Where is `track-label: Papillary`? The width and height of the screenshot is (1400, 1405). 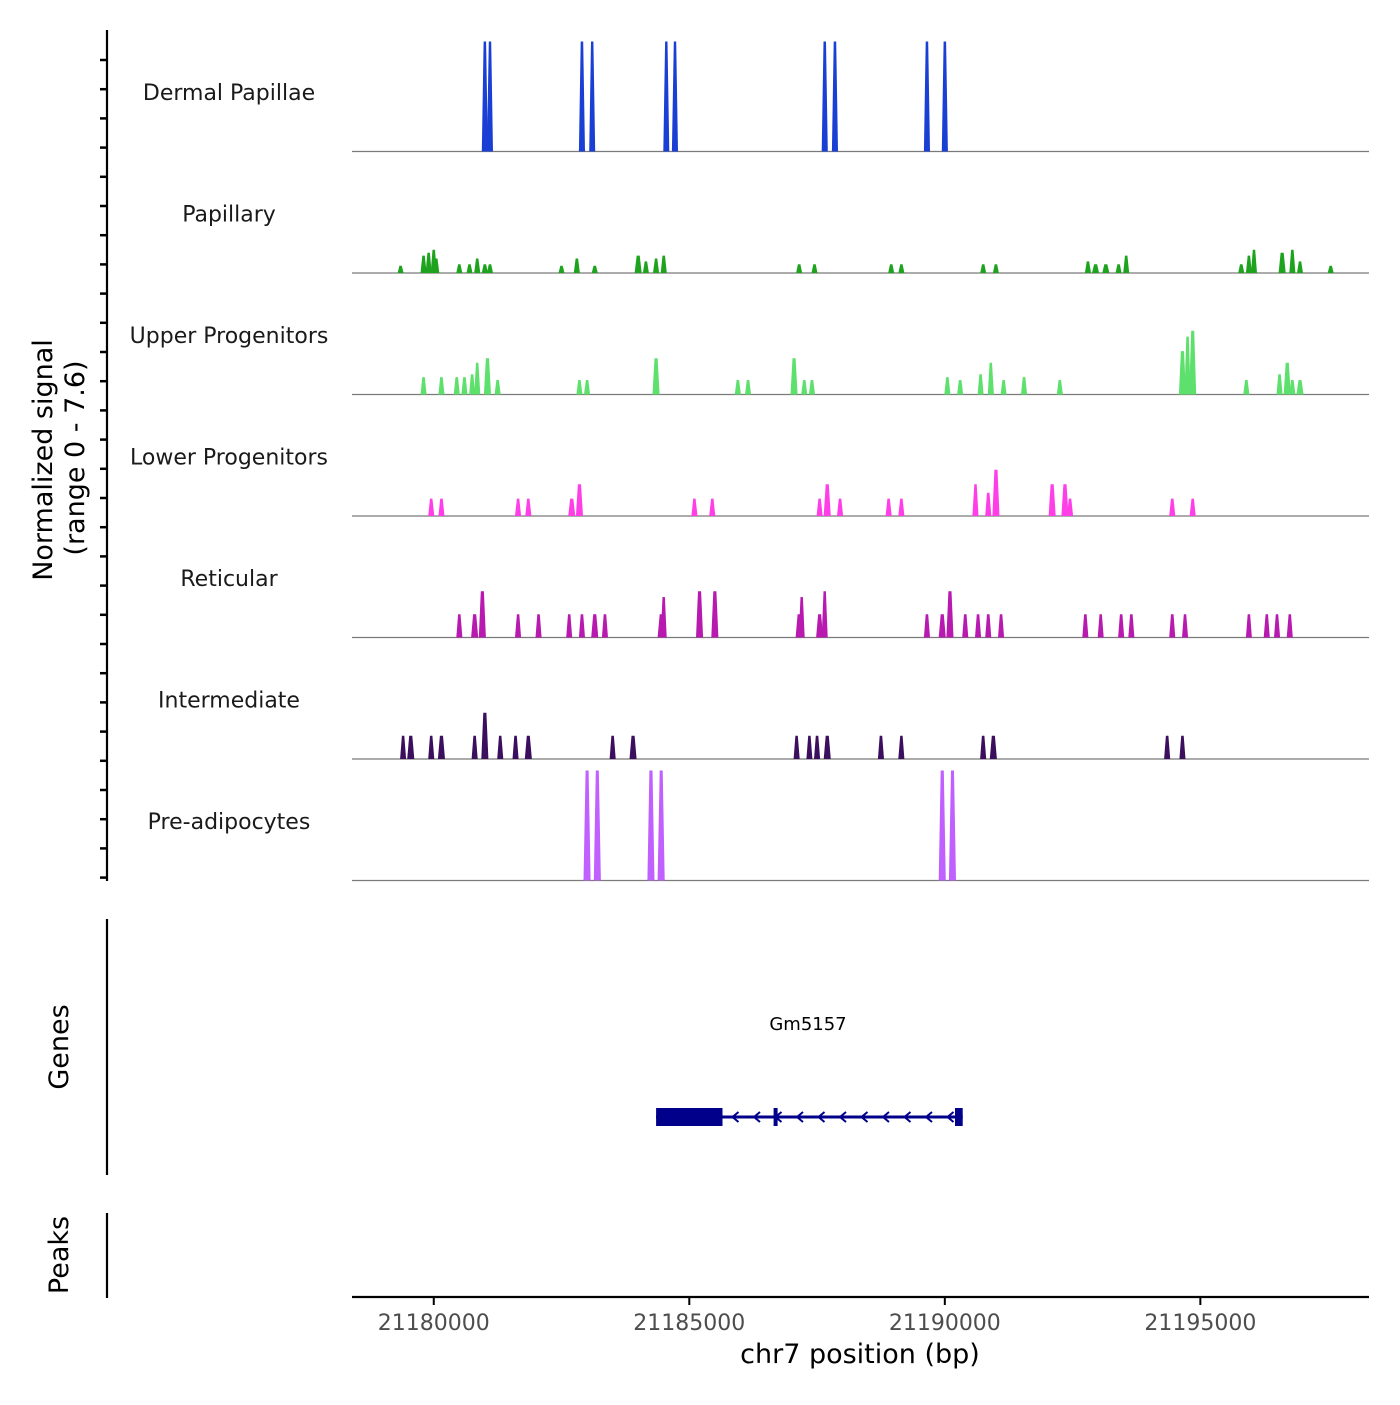
track-label: Papillary is located at coordinates (229, 215).